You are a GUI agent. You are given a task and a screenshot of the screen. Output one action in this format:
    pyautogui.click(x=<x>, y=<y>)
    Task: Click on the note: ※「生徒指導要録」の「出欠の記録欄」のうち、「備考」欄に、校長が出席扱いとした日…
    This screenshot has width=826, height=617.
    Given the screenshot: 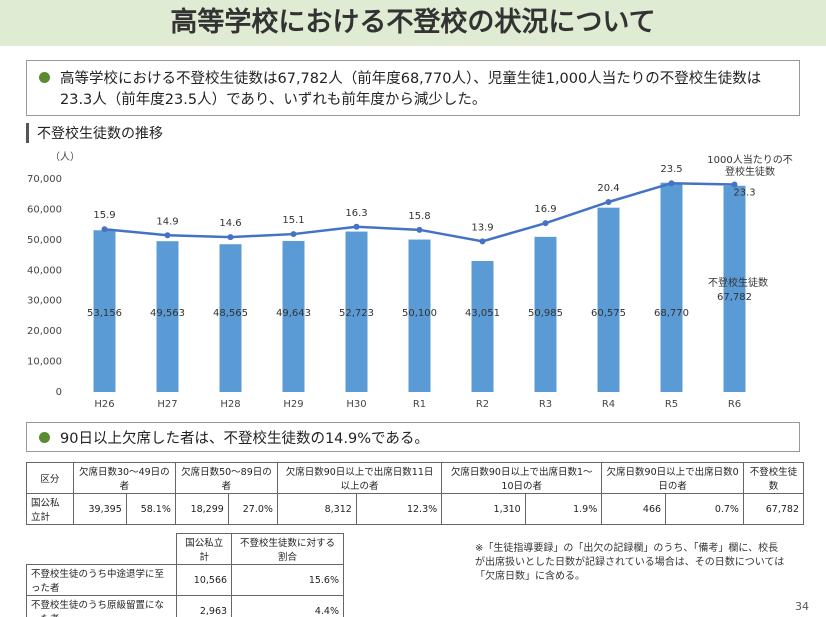 What is the action you would take?
    pyautogui.click(x=630, y=562)
    